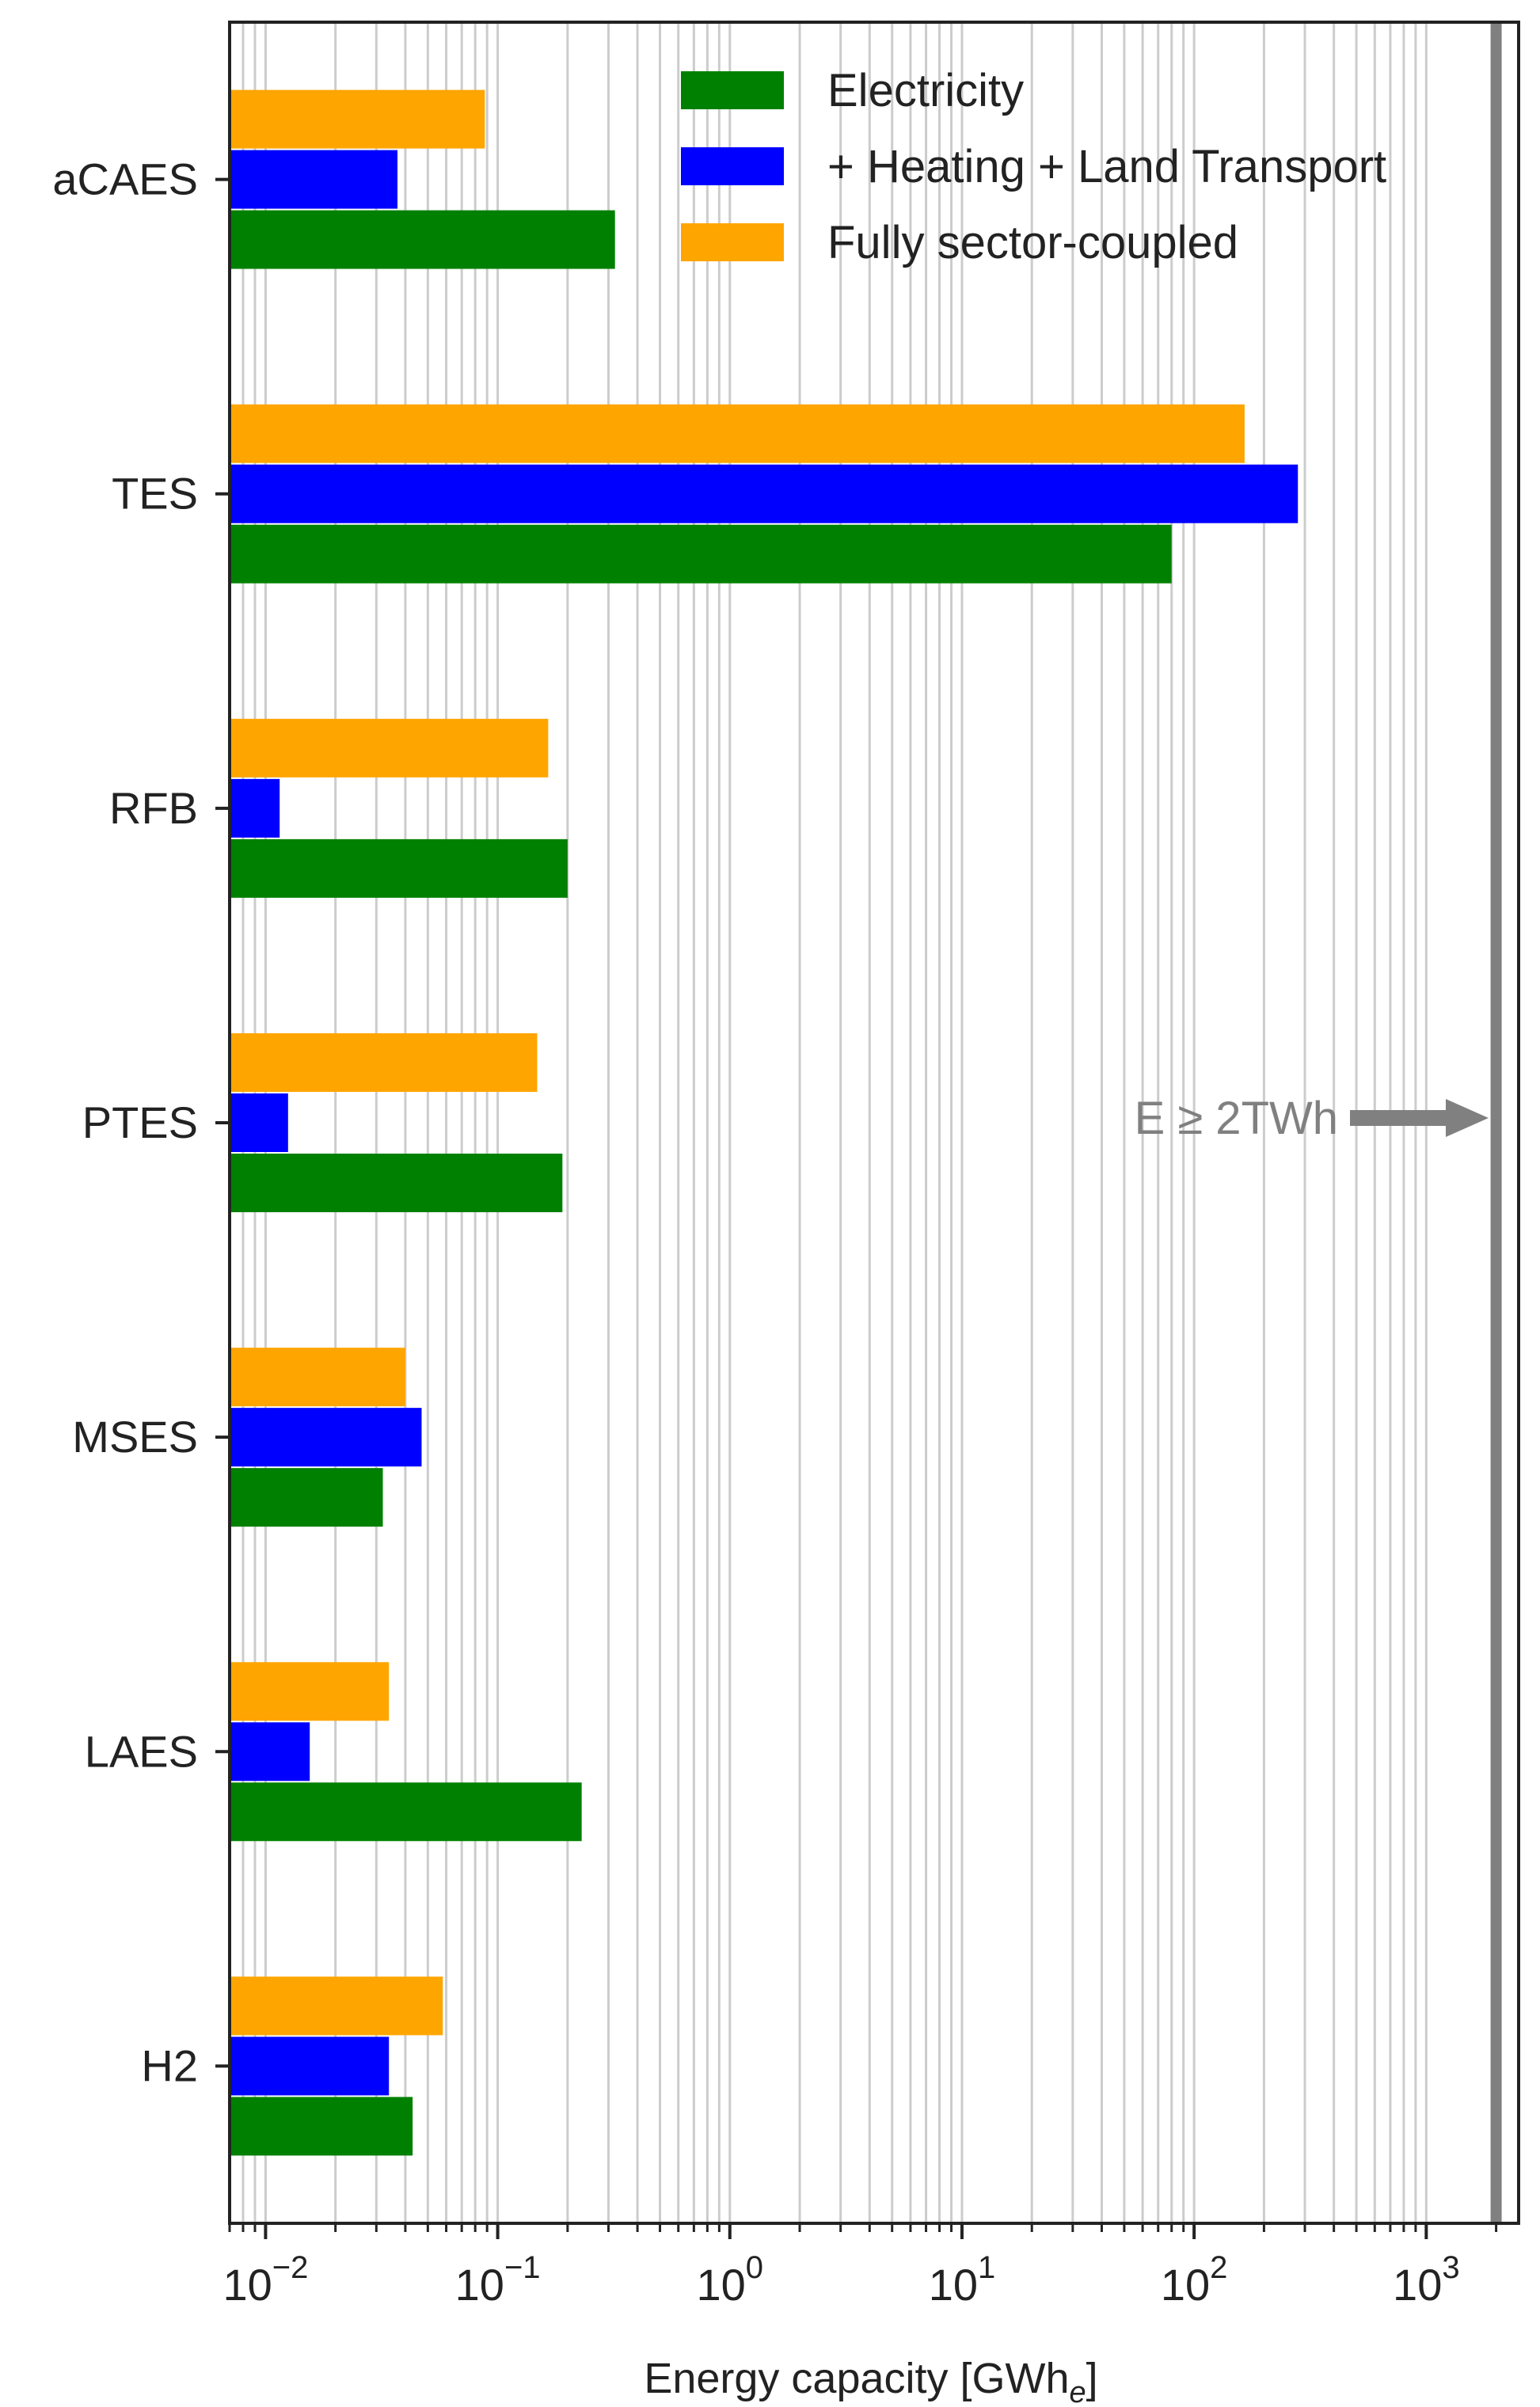  Describe the element at coordinates (925, 90) in the screenshot. I see `legend-entry: Electricity` at that location.